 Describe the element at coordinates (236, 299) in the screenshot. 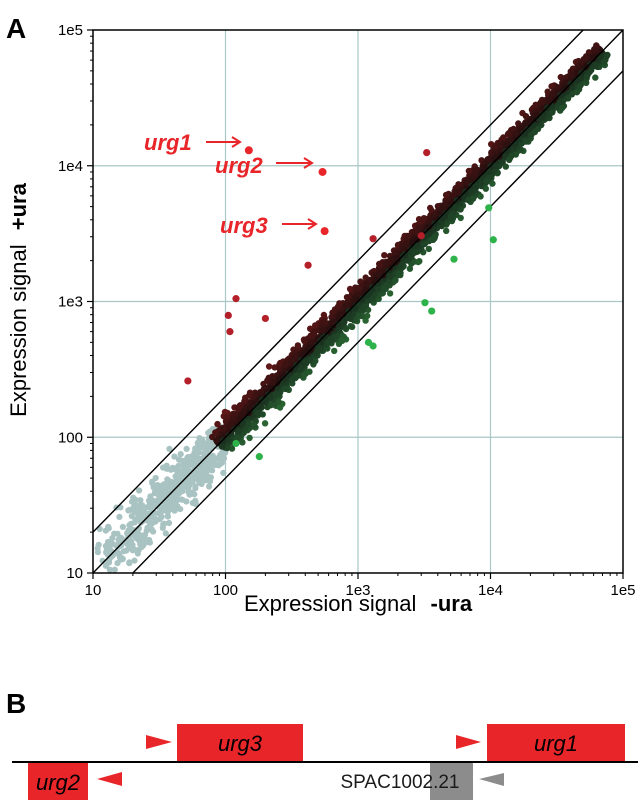

I see `outlier-up-point` at that location.